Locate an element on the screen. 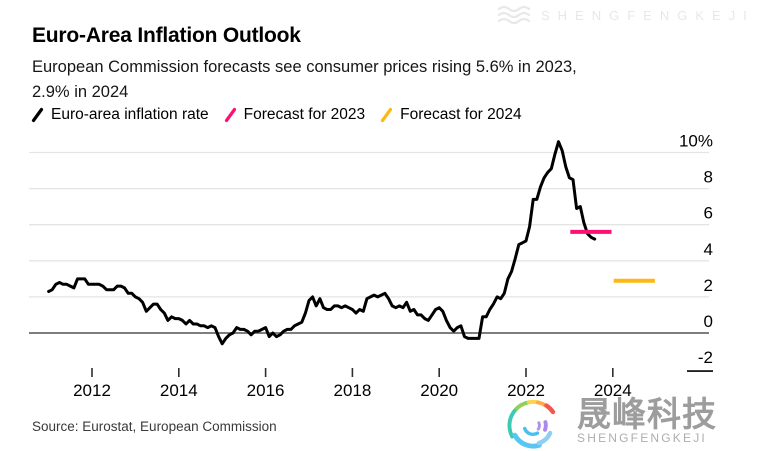 This screenshot has width=775, height=451. watermark-bottom-right: 晟峰科技 SHENGFENGKEJI is located at coordinates (610, 423).